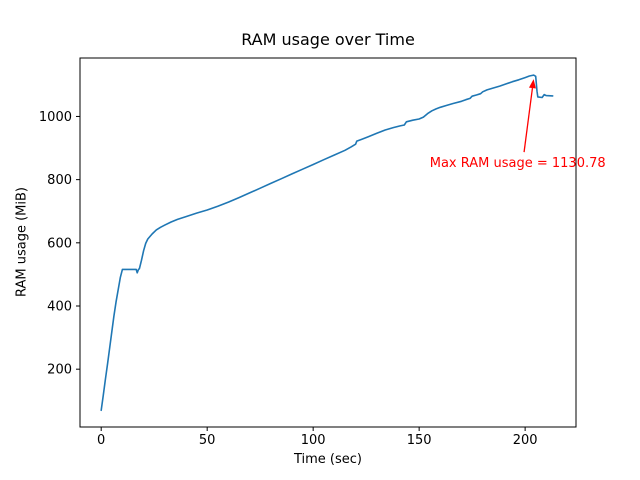 This screenshot has height=480, width=640. Describe the element at coordinates (532, 84) in the screenshot. I see `max-annotation-arrow-head` at that location.